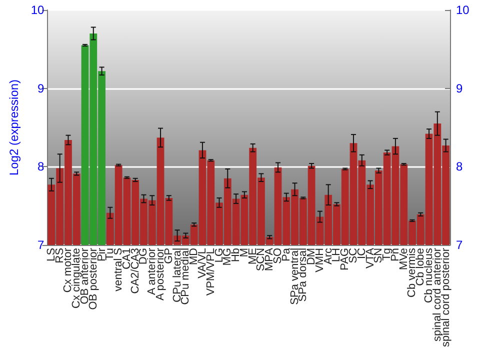 The image size is (500, 350). I want to click on y2-tick-label: 10, so click(463, 10).